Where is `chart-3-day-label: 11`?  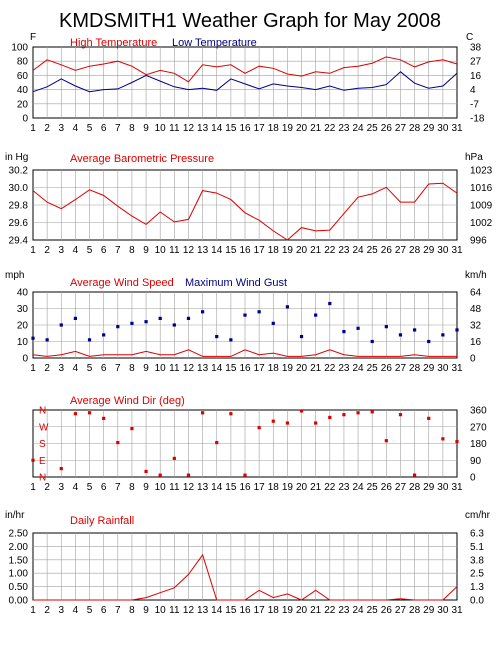 chart-3-day-label: 11 is located at coordinates (174, 368).